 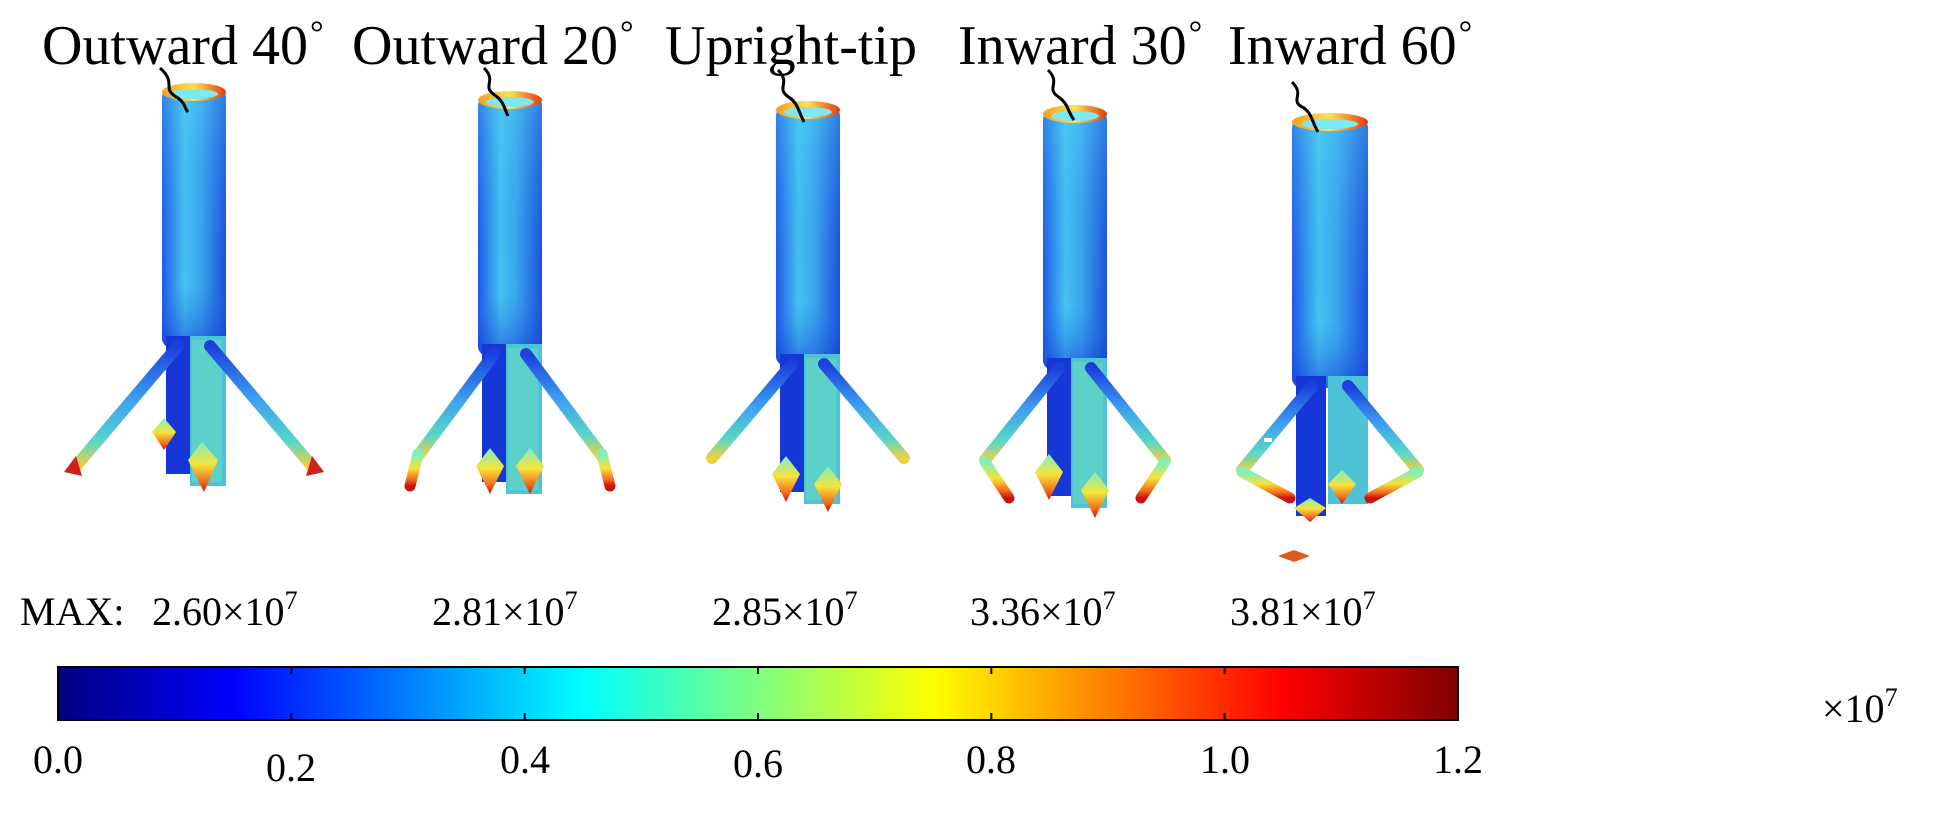 I want to click on tick-label-6: 1.2, so click(x=1458, y=759).